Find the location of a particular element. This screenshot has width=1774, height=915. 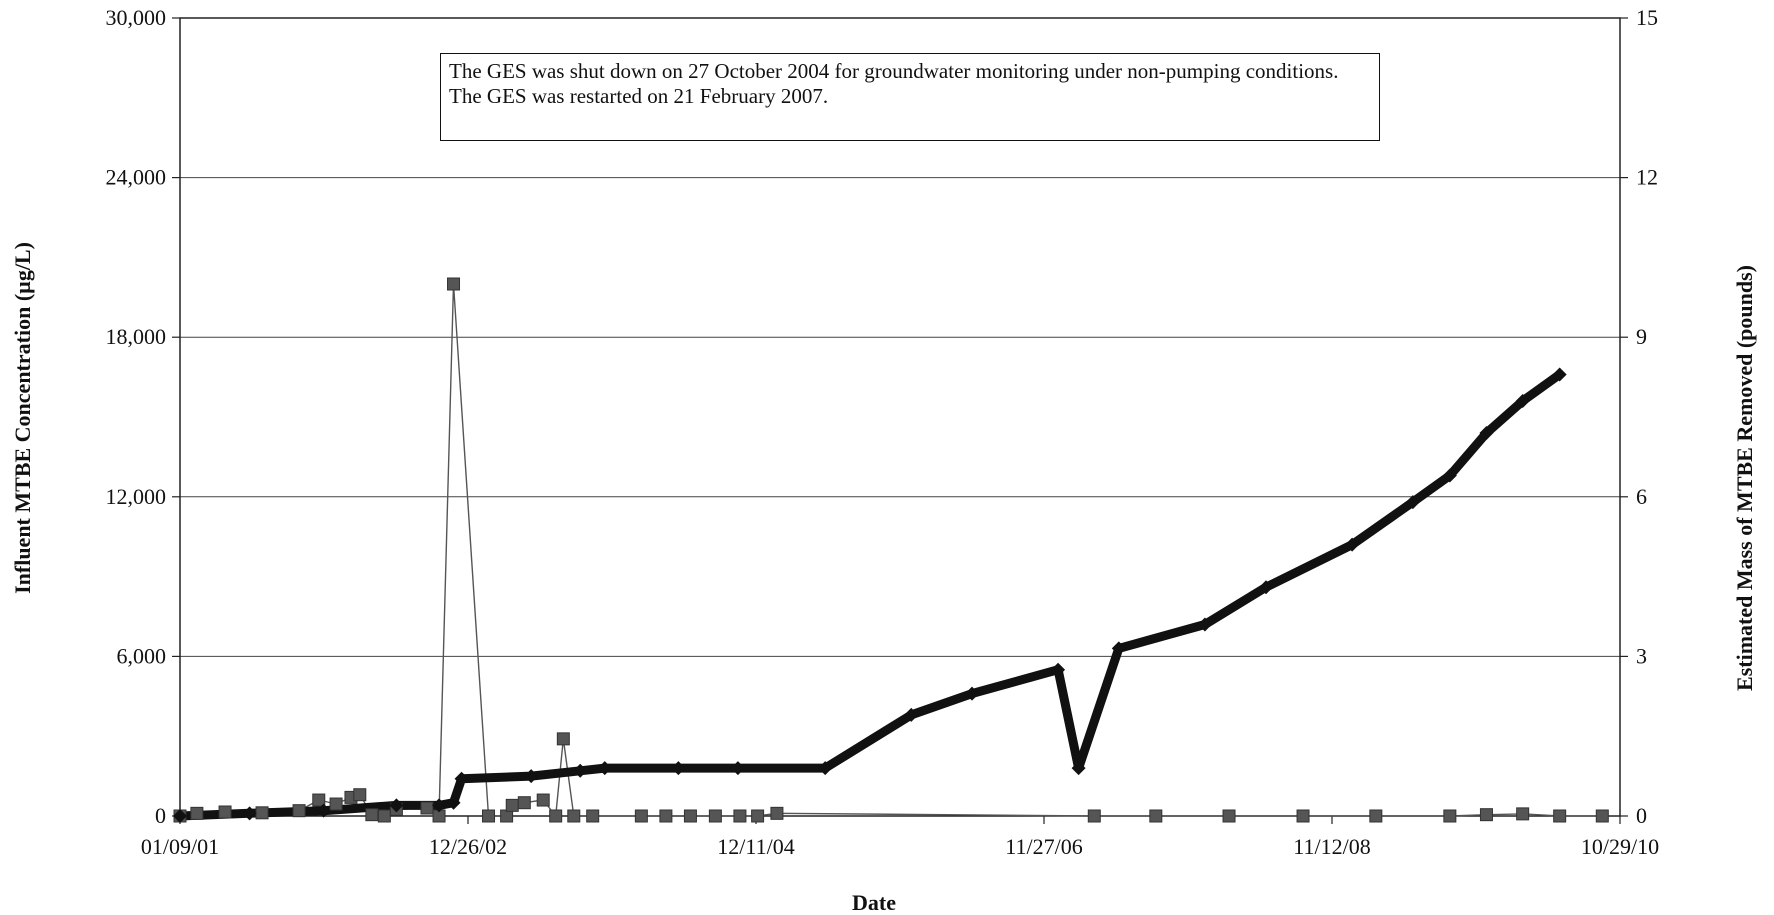

y-left-tick-label: 30,000 is located at coordinates (136, 17).